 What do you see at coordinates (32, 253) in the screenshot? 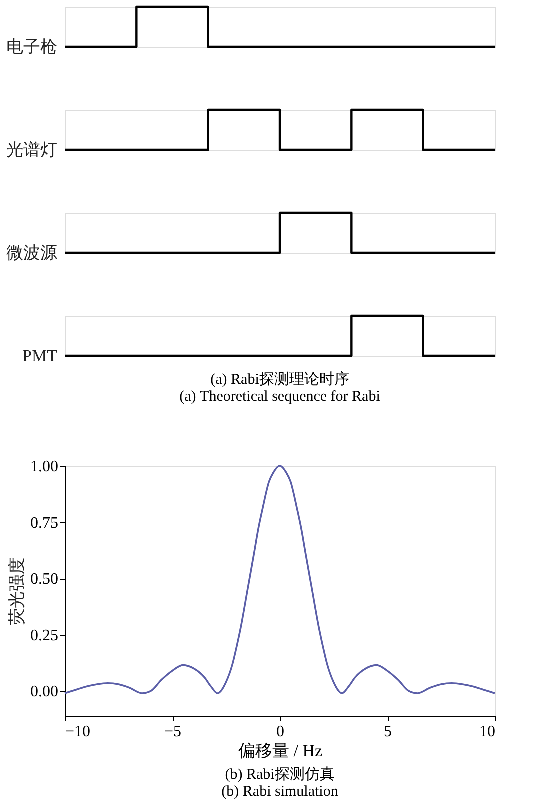
I see `y-axis-title: 微波源` at bounding box center [32, 253].